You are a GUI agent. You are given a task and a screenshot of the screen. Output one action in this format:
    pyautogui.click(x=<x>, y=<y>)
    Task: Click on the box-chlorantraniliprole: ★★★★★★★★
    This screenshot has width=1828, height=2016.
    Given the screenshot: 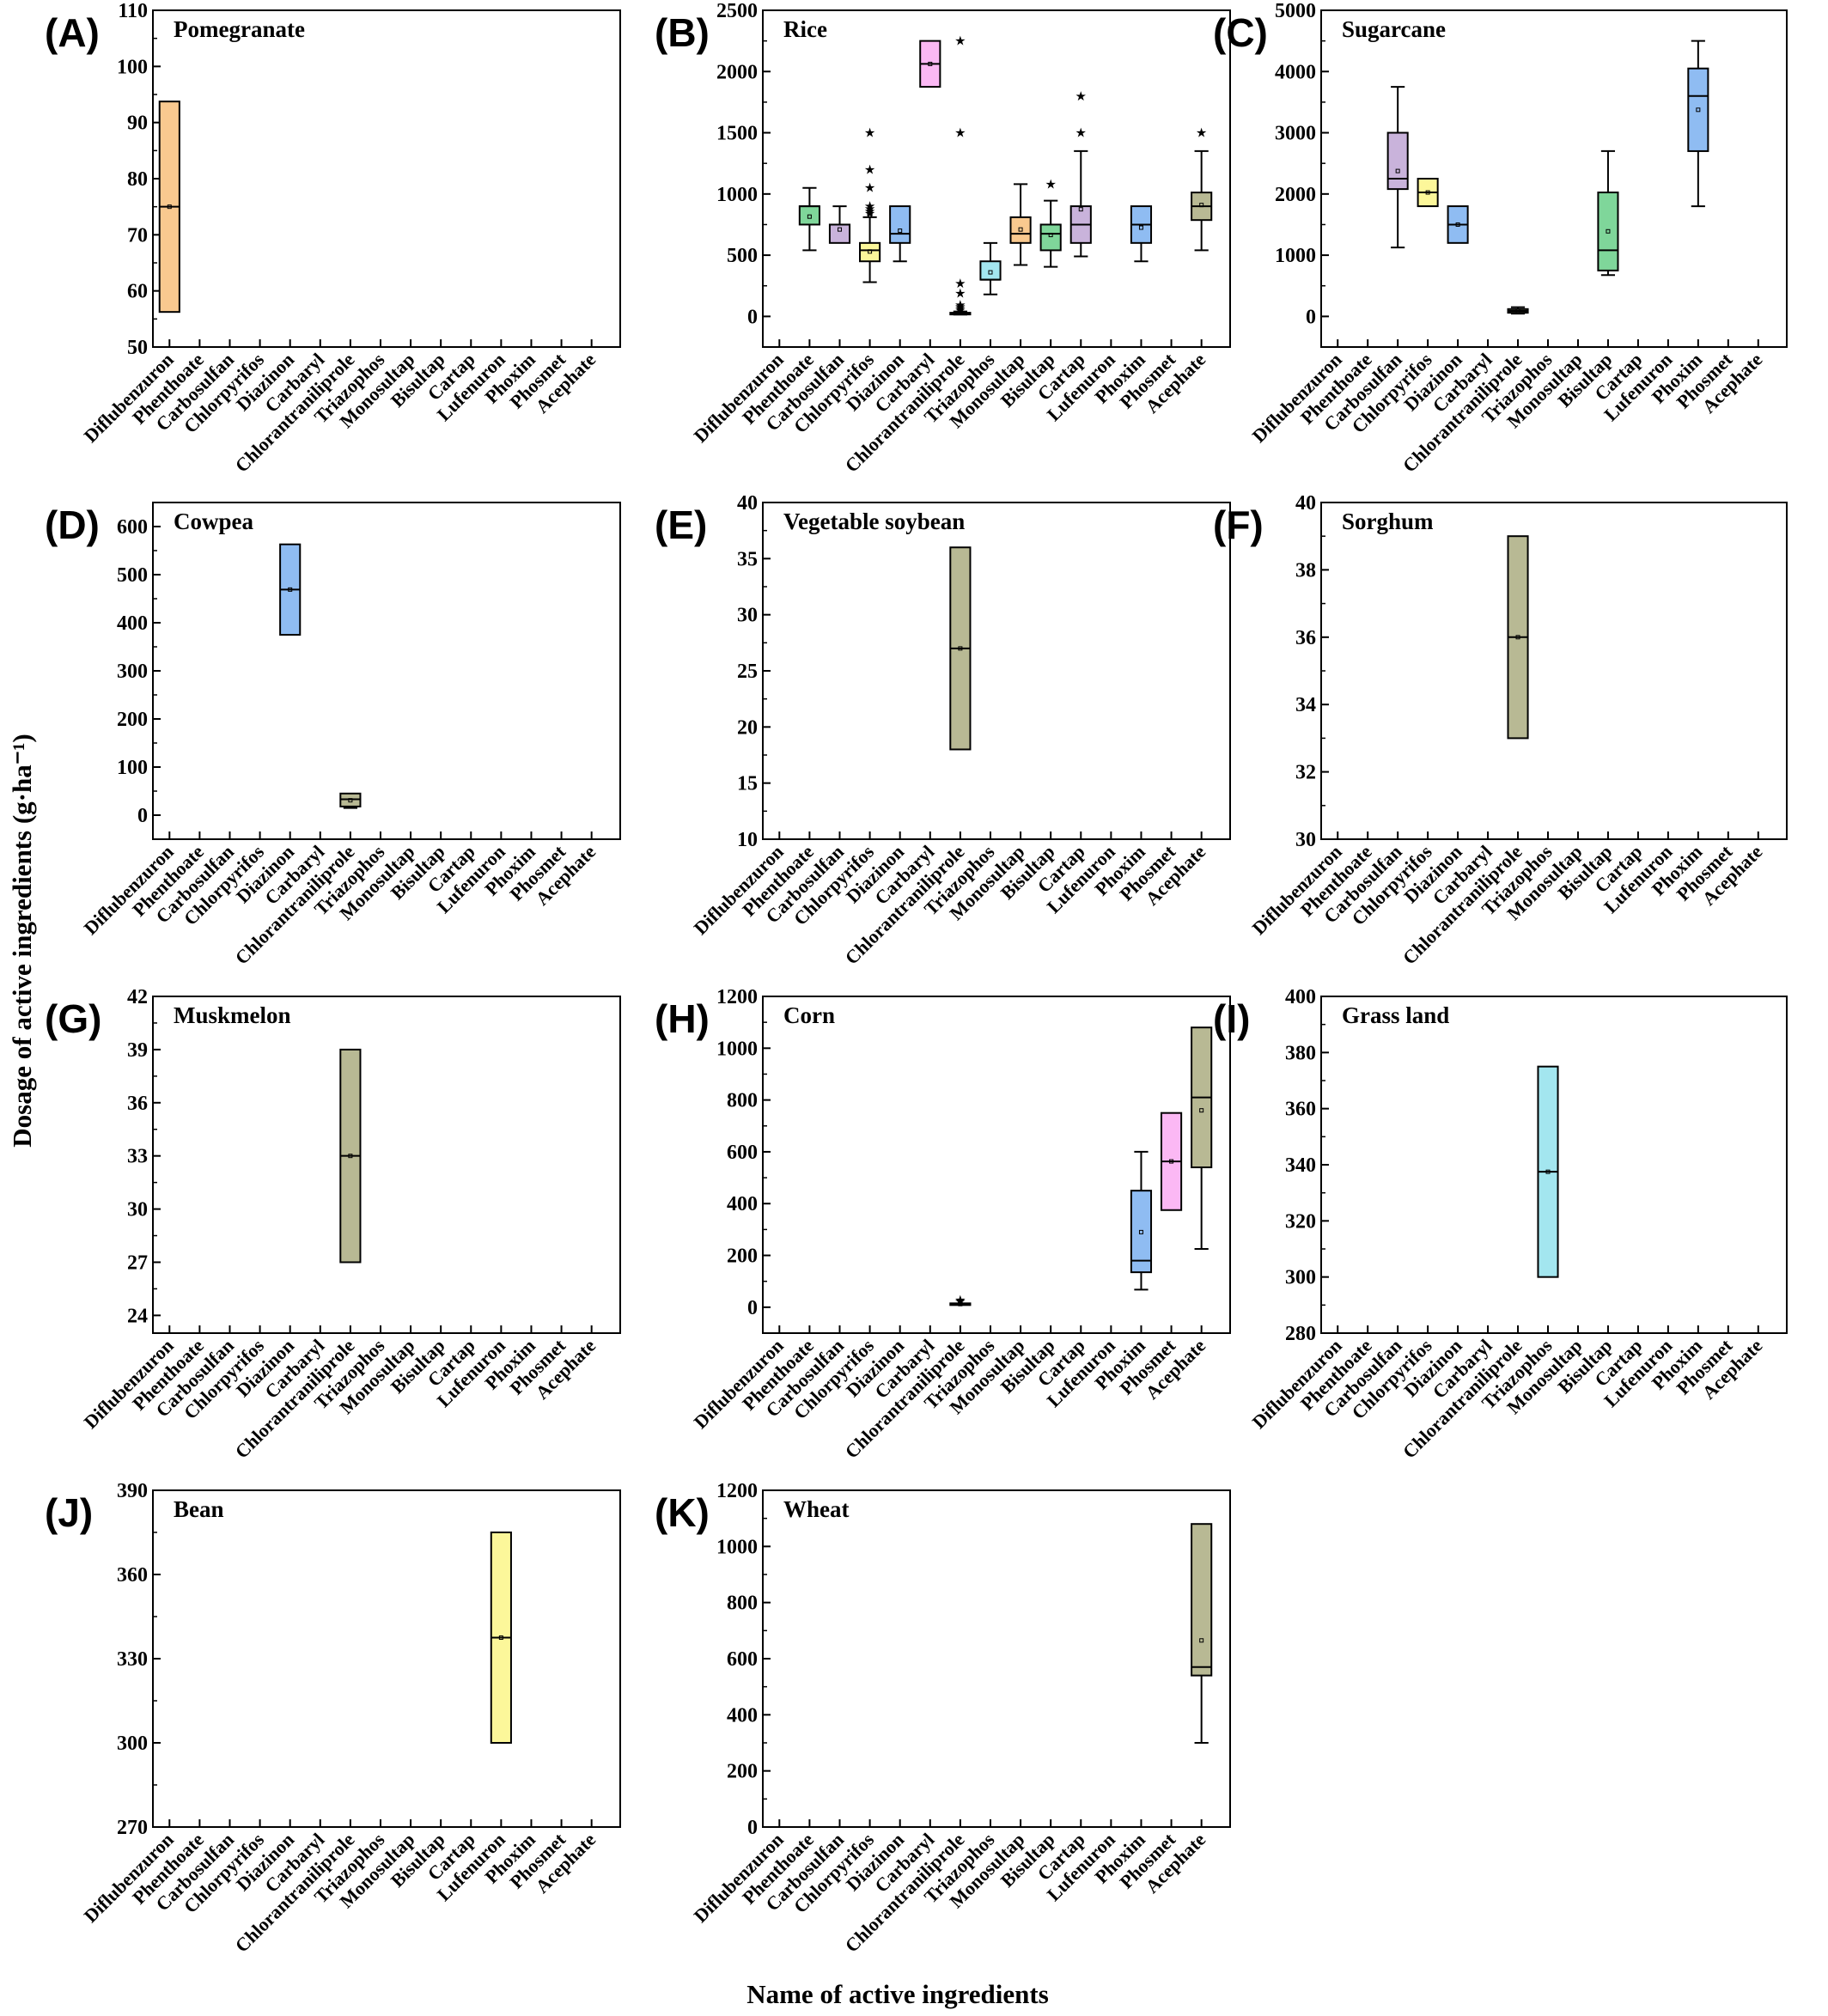 What is the action you would take?
    pyautogui.click(x=960, y=175)
    